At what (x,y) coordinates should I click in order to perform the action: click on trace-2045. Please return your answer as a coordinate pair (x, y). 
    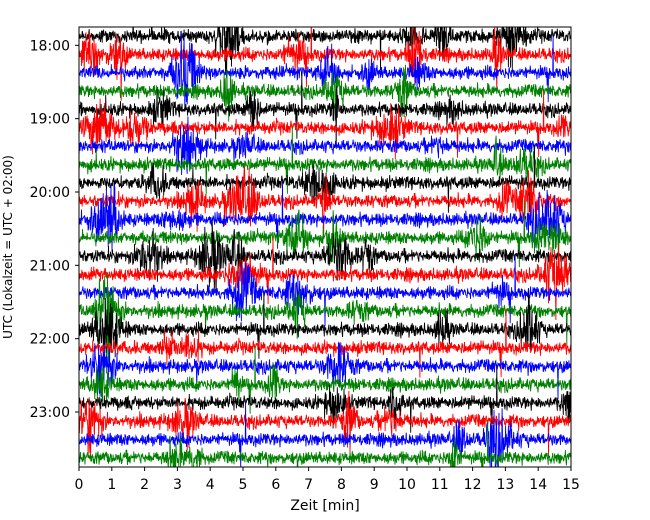
    Looking at the image, I should click on (325, 258).